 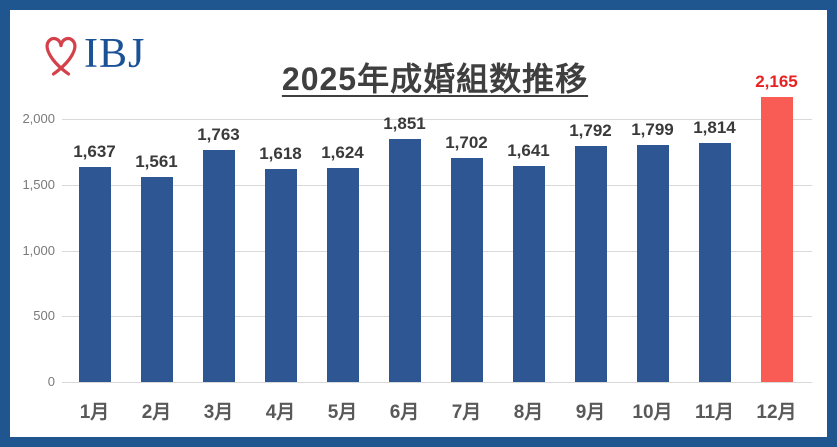 I want to click on bar-8月, so click(x=528, y=274).